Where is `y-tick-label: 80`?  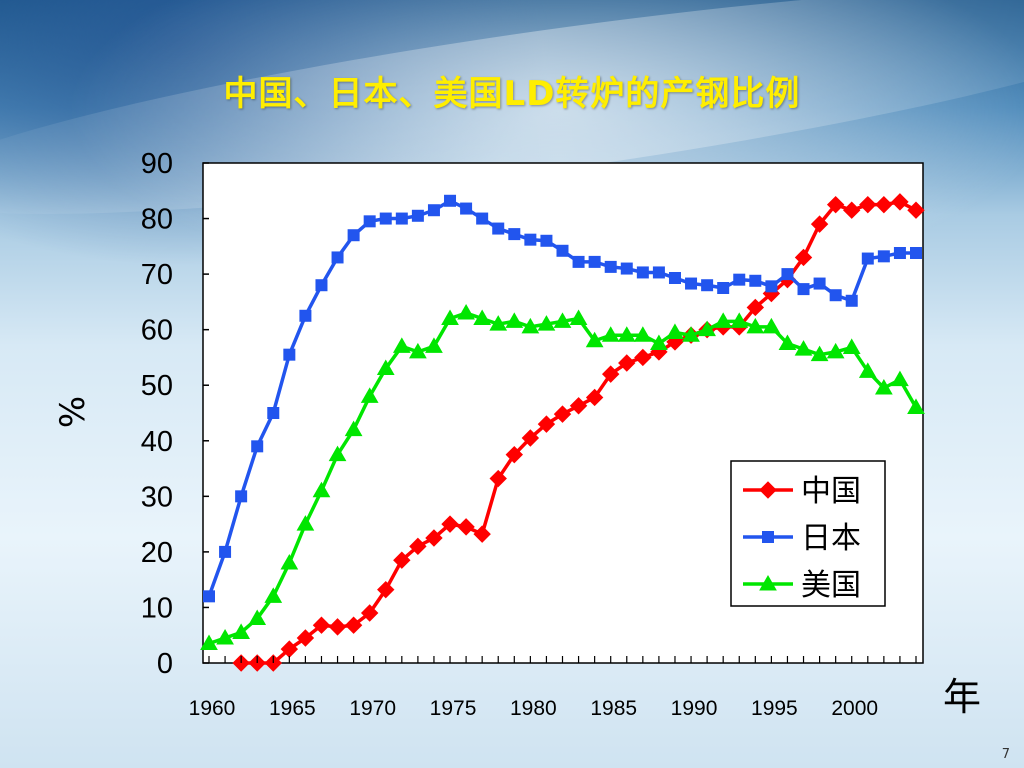
y-tick-label: 80 is located at coordinates (157, 220).